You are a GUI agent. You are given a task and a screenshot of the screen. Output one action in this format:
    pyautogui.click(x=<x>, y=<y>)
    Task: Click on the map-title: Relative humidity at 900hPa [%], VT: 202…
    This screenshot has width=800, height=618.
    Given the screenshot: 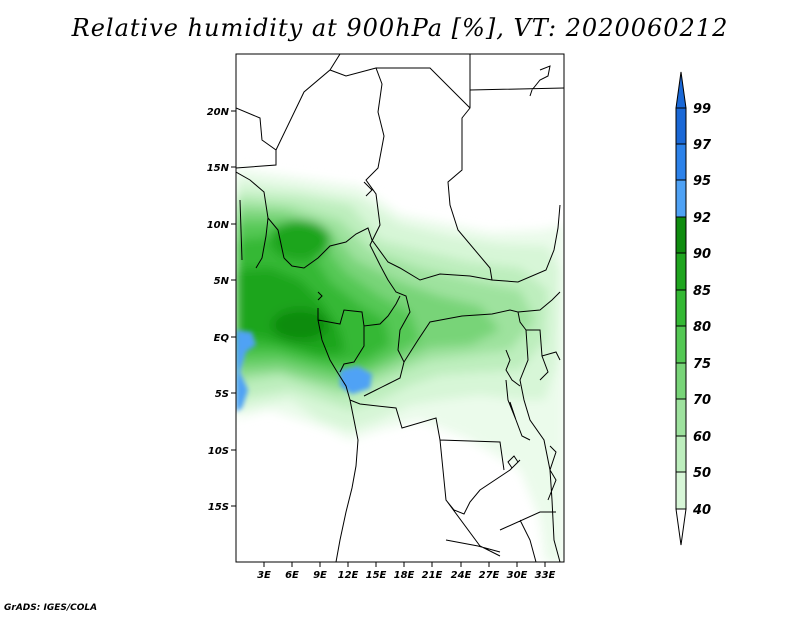 What is the action you would take?
    pyautogui.click(x=400, y=28)
    